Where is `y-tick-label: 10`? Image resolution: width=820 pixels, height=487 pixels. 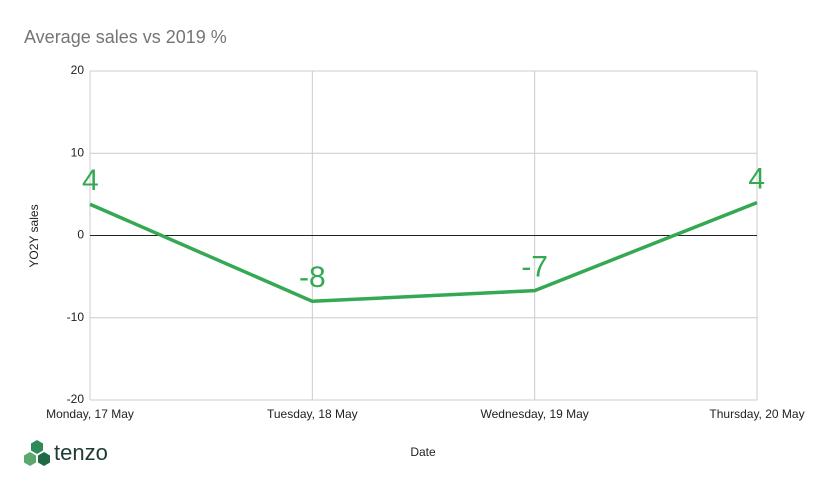
y-tick-label: 10 is located at coordinates (78, 152).